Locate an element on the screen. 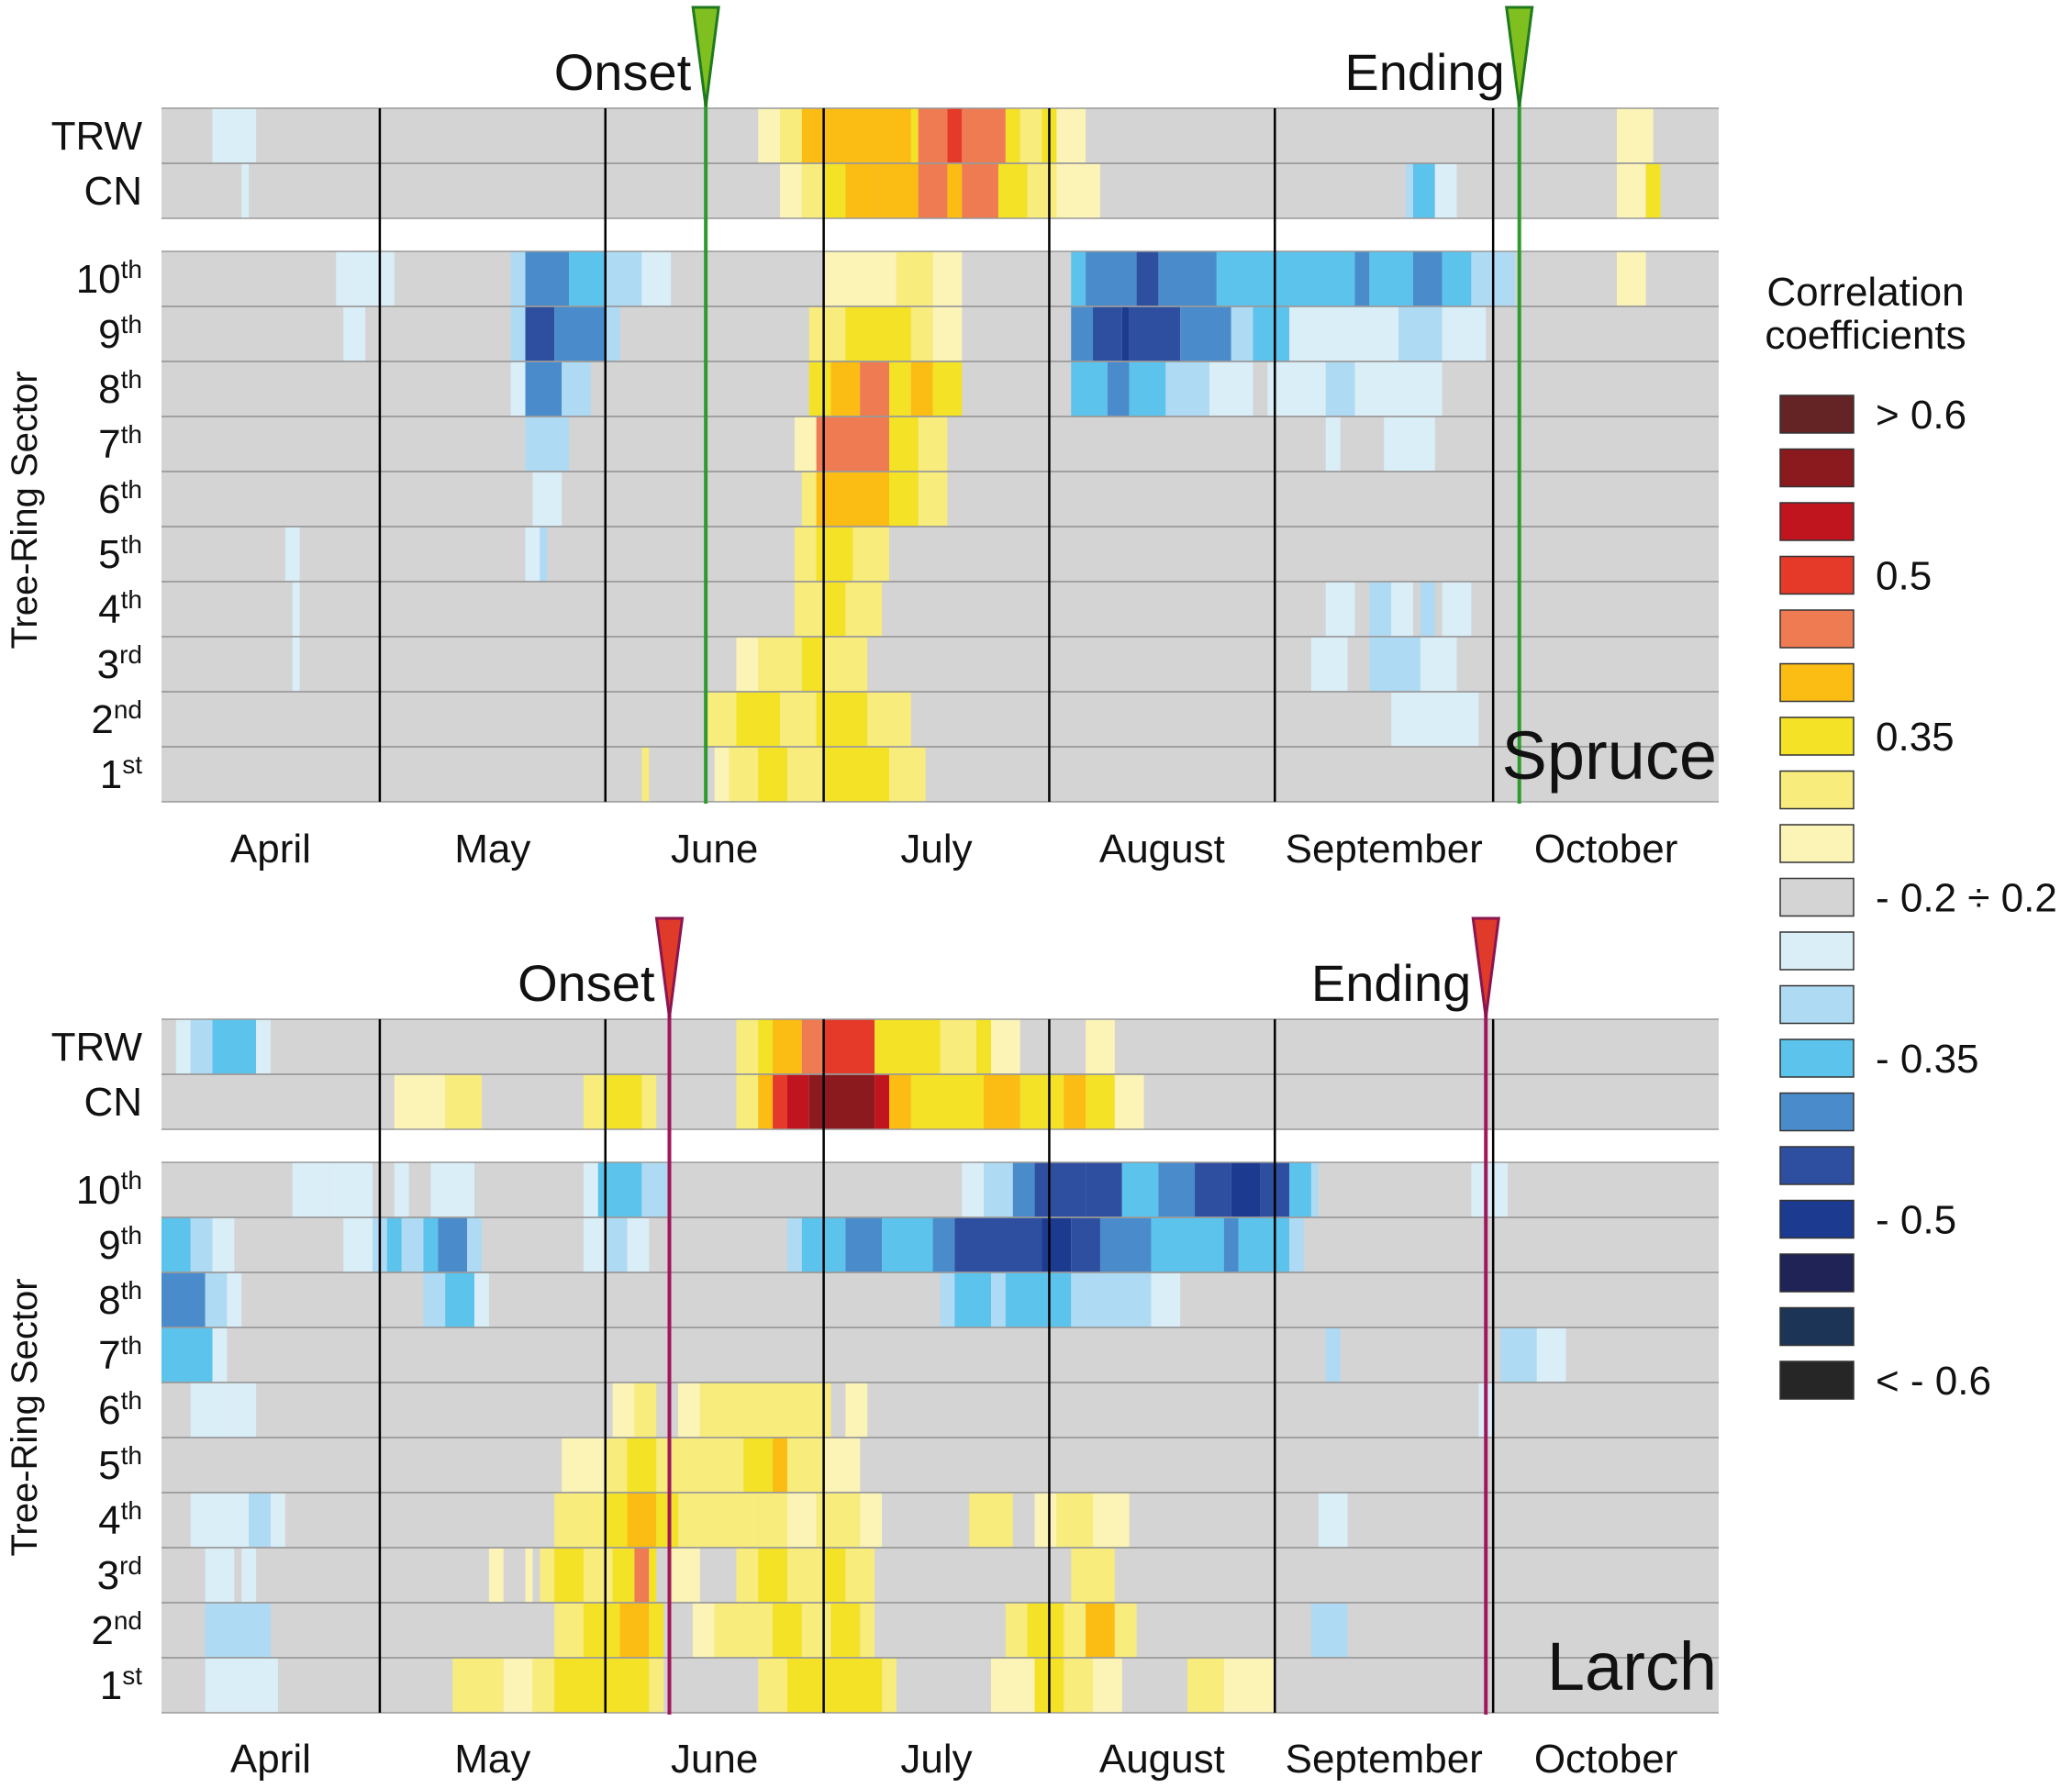  spruce-row-label-1st: 1st is located at coordinates (121, 773).